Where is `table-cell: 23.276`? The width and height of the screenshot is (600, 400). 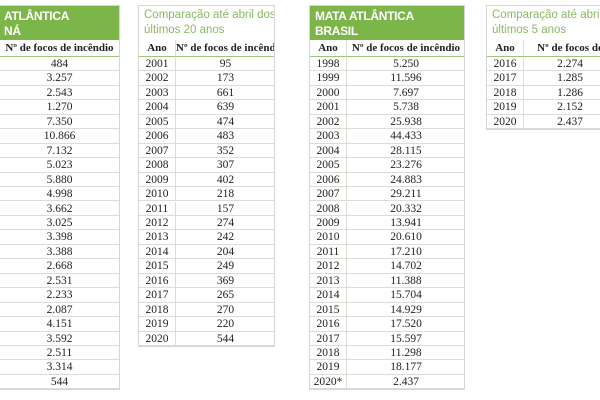
table-cell: 23.276 is located at coordinates (405, 165).